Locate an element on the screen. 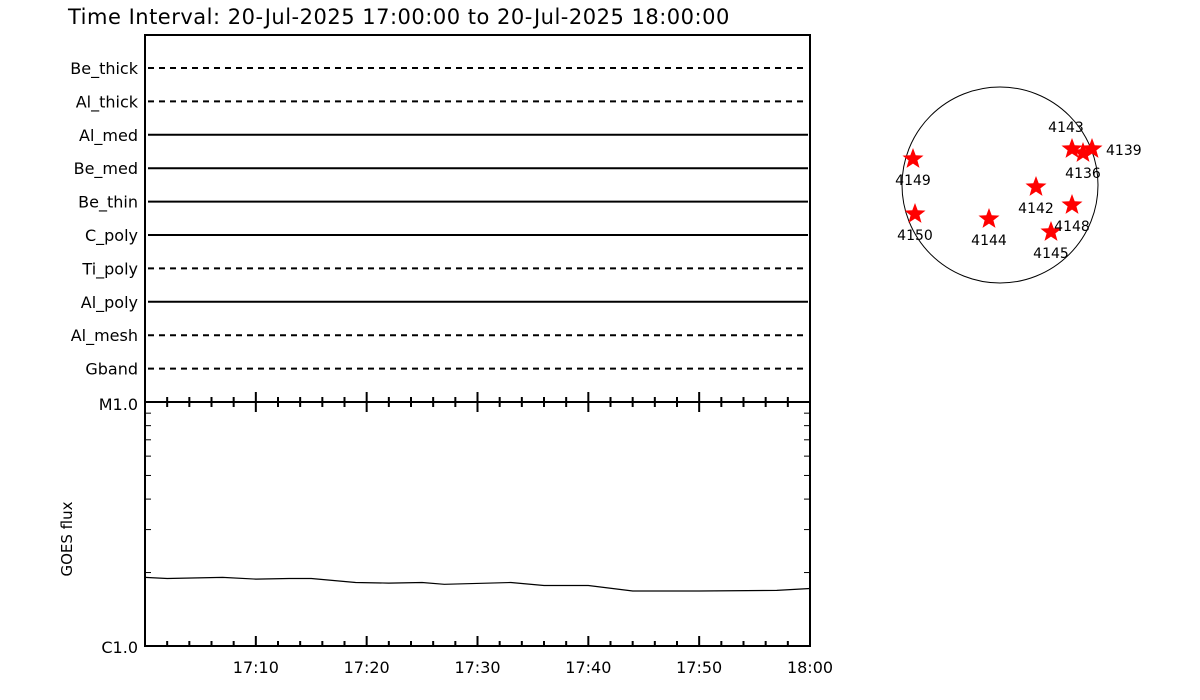 Image resolution: width=1200 pixels, height=700 pixels. filter-label: Be_med is located at coordinates (106, 169).